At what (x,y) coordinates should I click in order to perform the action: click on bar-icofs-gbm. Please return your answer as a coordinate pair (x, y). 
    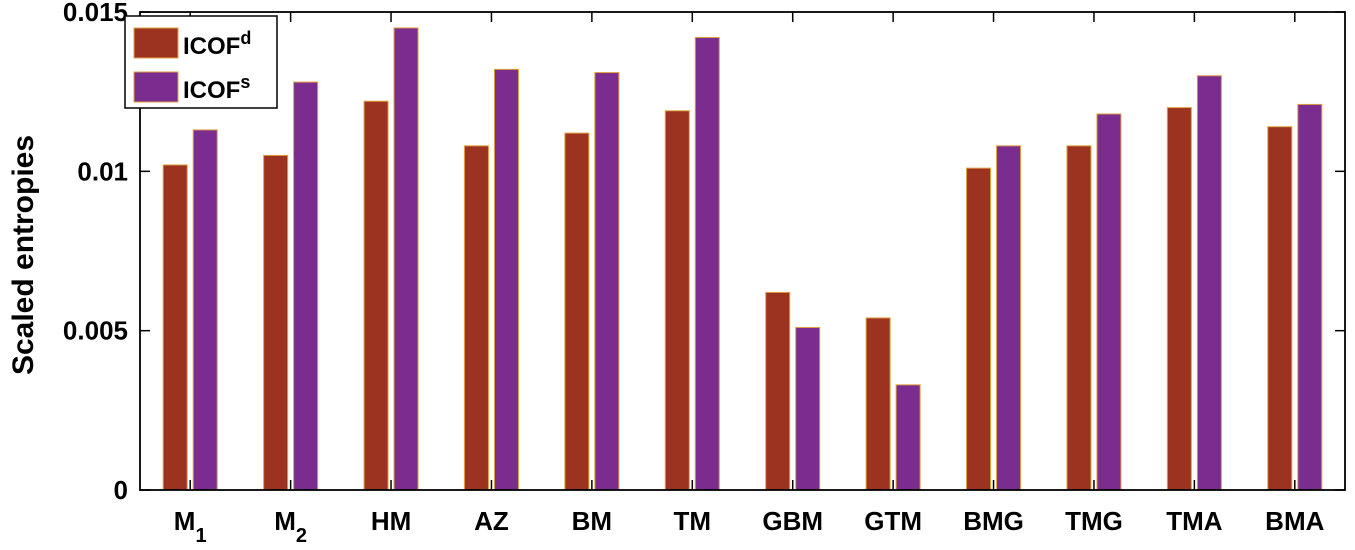
    Looking at the image, I should click on (808, 408).